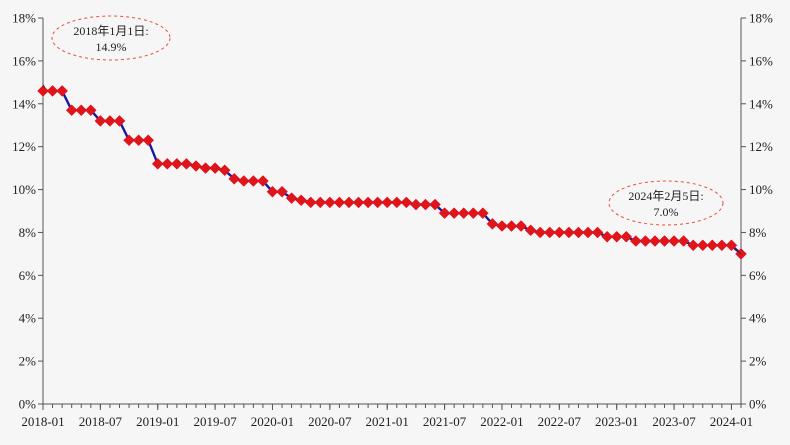 The width and height of the screenshot is (790, 445). Describe the element at coordinates (28, 275) in the screenshot. I see `y-tick-label-left: 6%` at that location.